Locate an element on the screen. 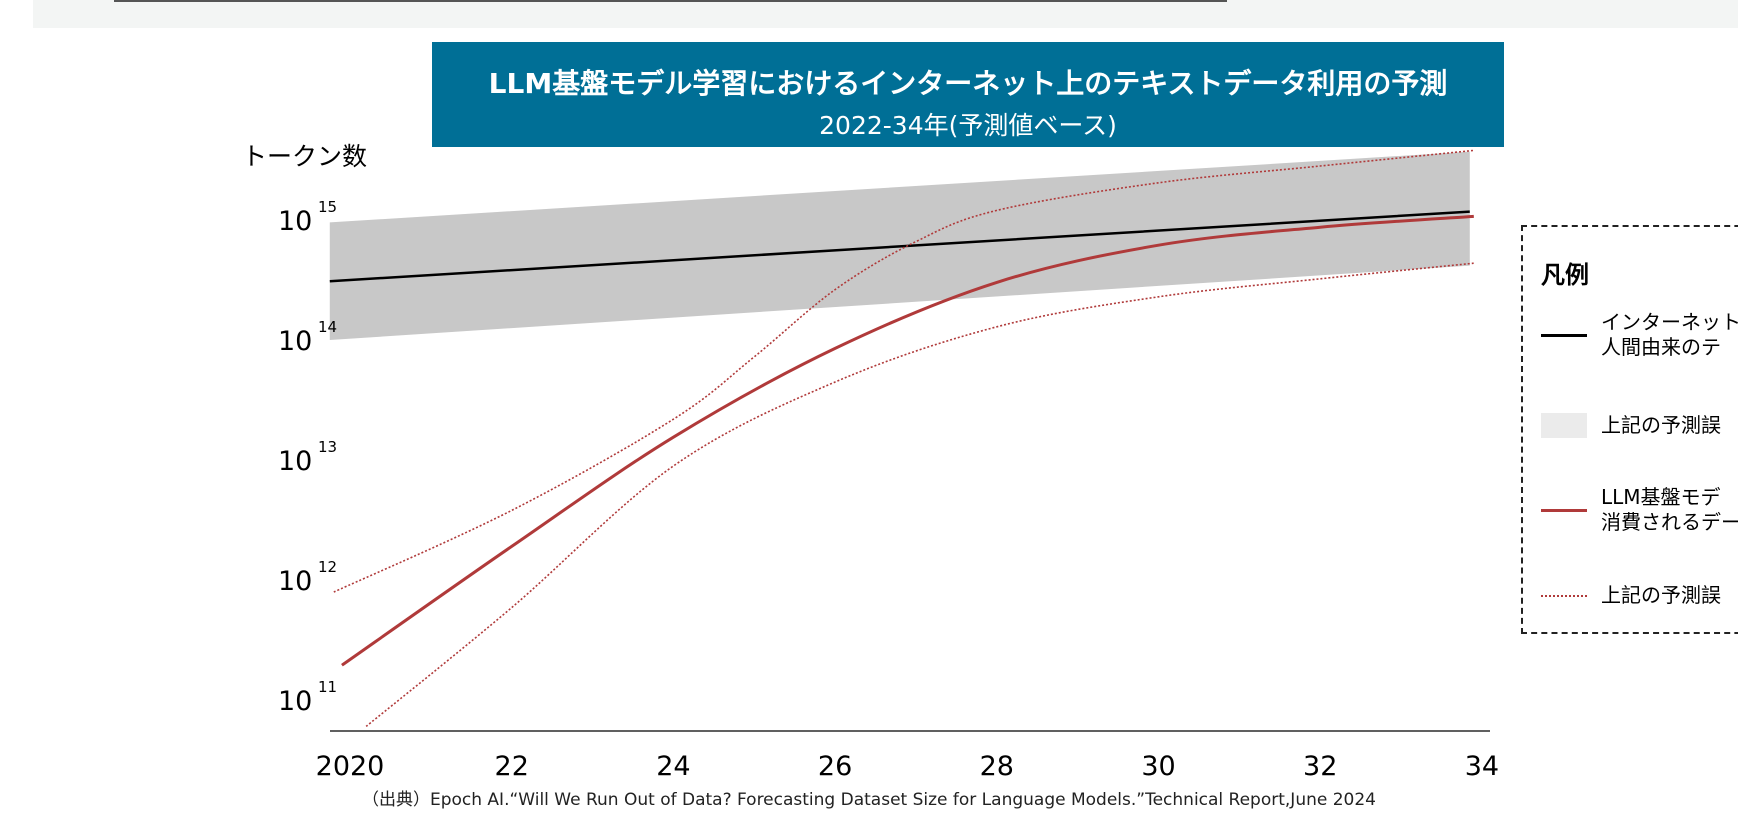 Image resolution: width=1738 pixels, height=814 pixels. x-tick-label: 30 is located at coordinates (1158, 766).